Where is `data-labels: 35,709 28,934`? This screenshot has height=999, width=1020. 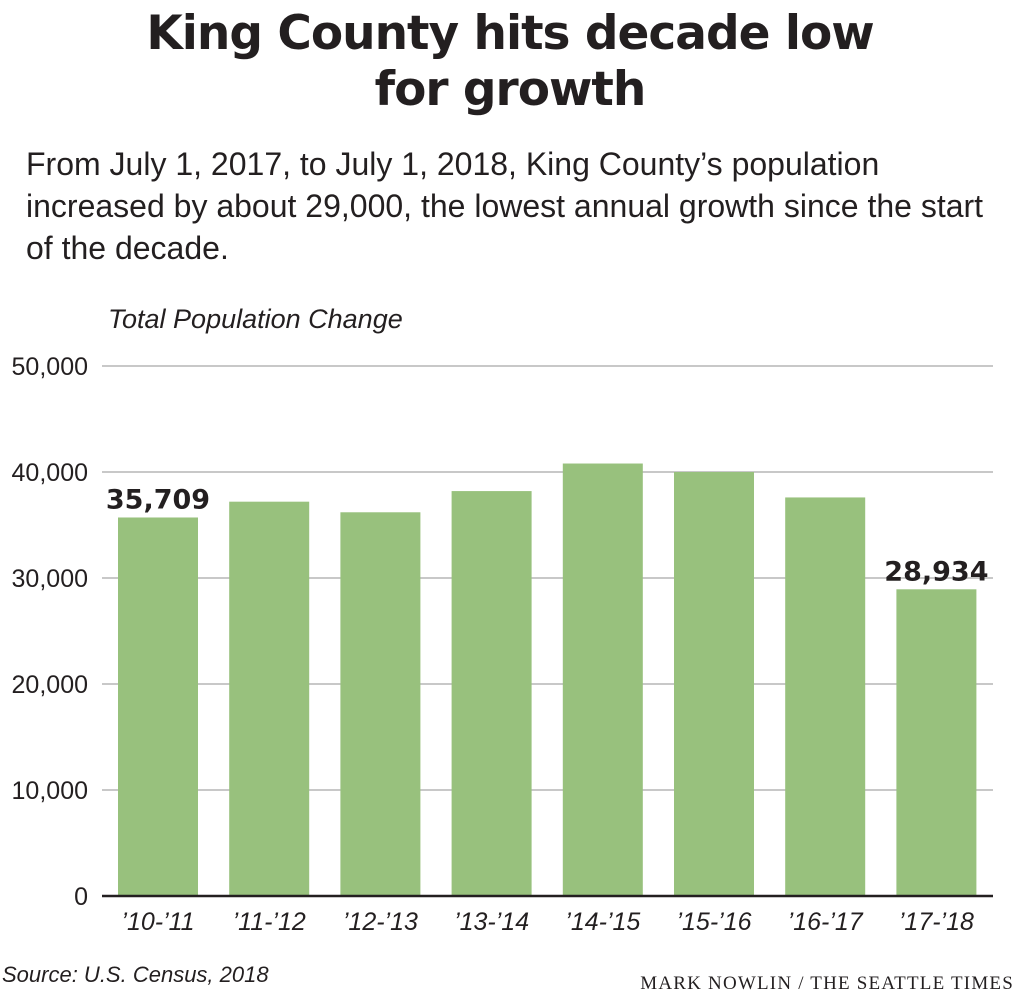 data-labels: 35,709 28,934 is located at coordinates (547, 535).